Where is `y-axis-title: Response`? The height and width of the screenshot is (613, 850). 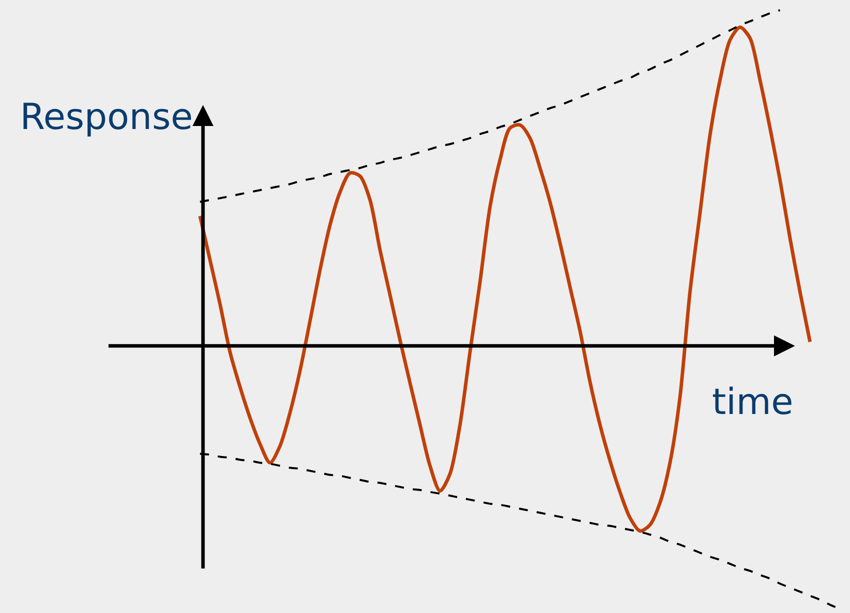
y-axis-title: Response is located at coordinates (106, 117).